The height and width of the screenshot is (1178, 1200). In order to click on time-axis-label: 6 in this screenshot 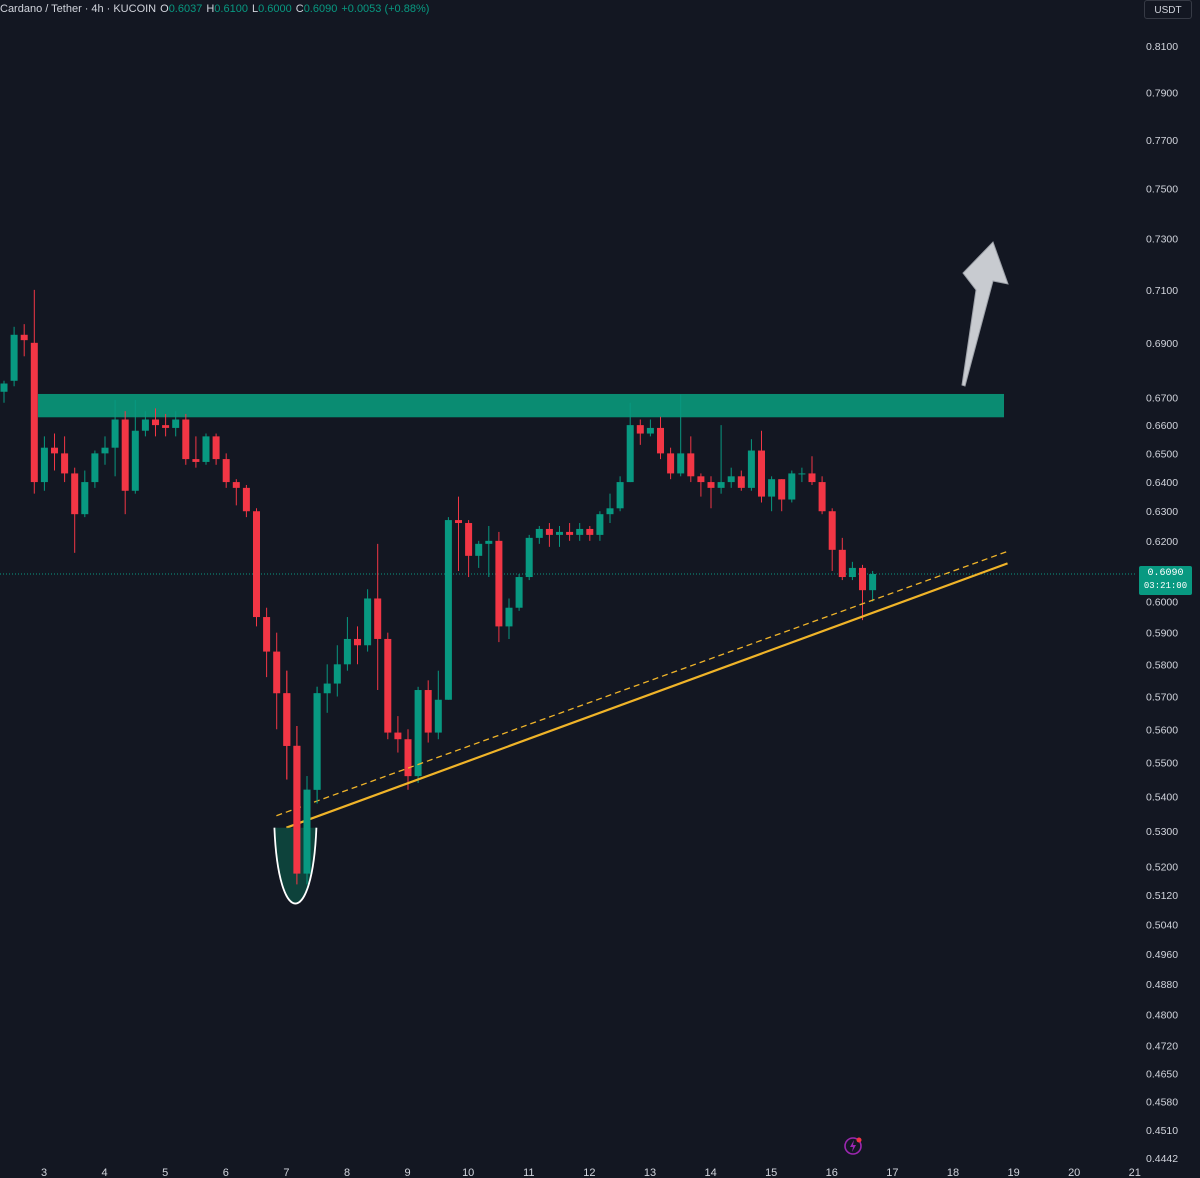, I will do `click(226, 1172)`.